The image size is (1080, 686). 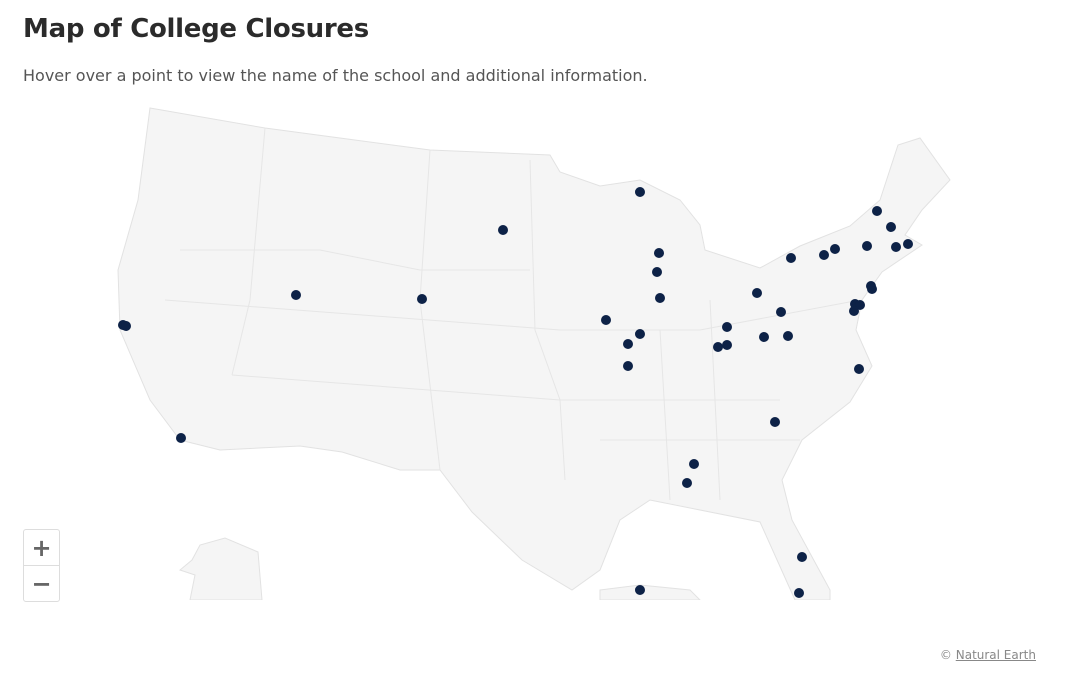 I want to click on caribbean, so click(x=650, y=592).